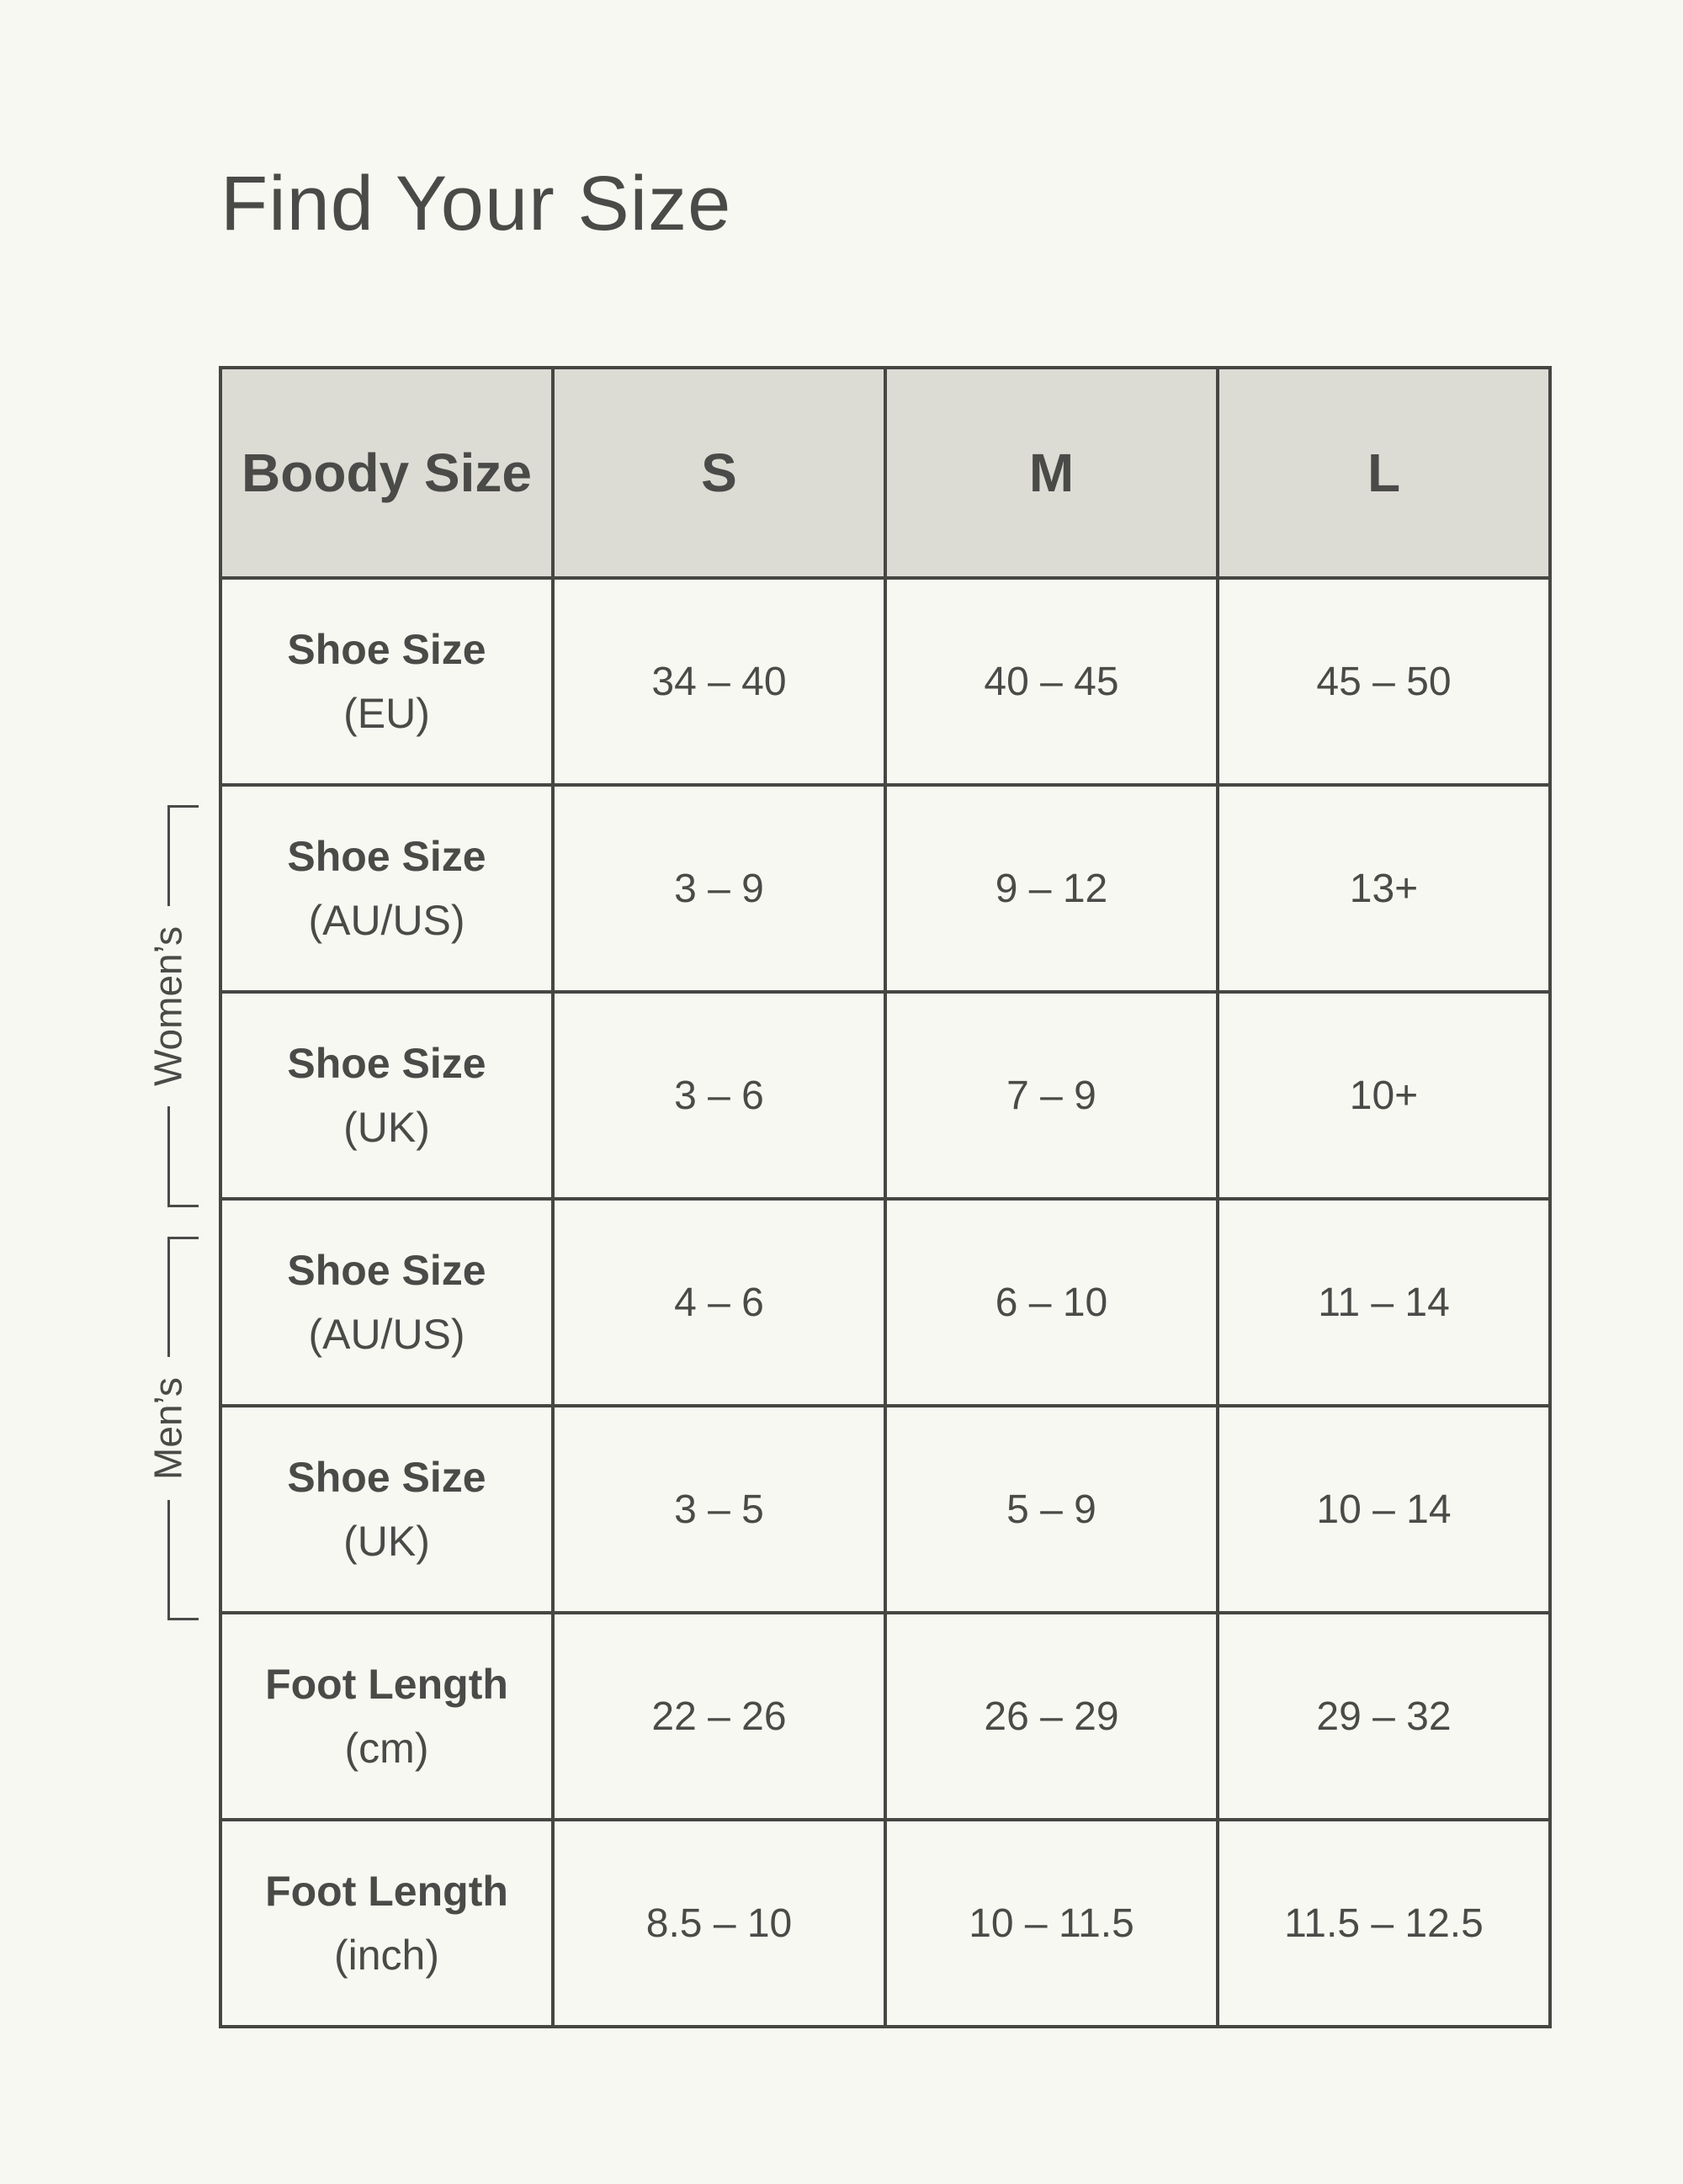  Describe the element at coordinates (386, 714) in the screenshot. I see `row-unit: (EU)` at that location.